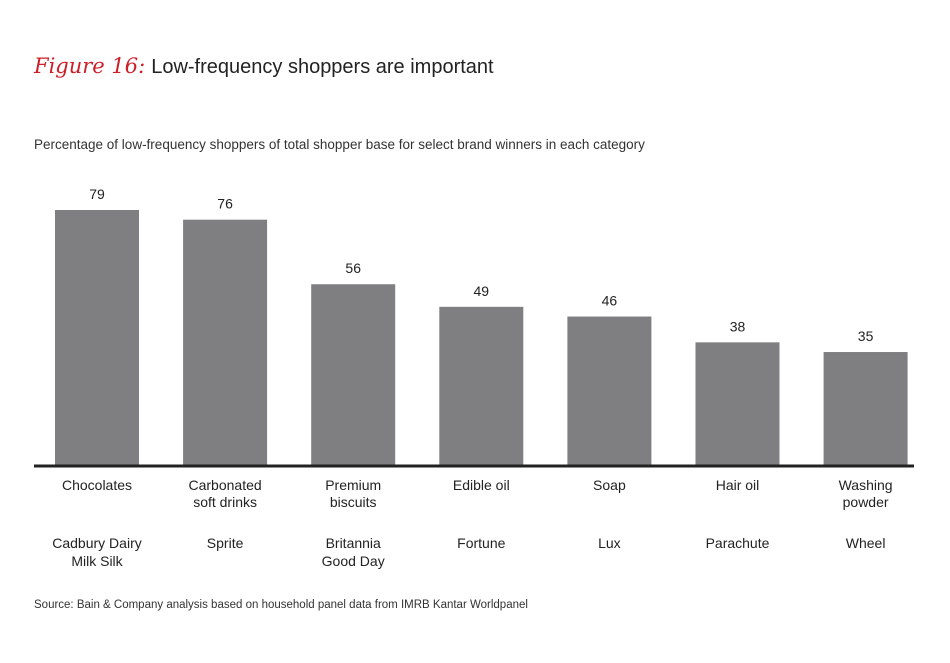 This screenshot has height=663, width=950. What do you see at coordinates (866, 336) in the screenshot?
I see `value-label: 35` at bounding box center [866, 336].